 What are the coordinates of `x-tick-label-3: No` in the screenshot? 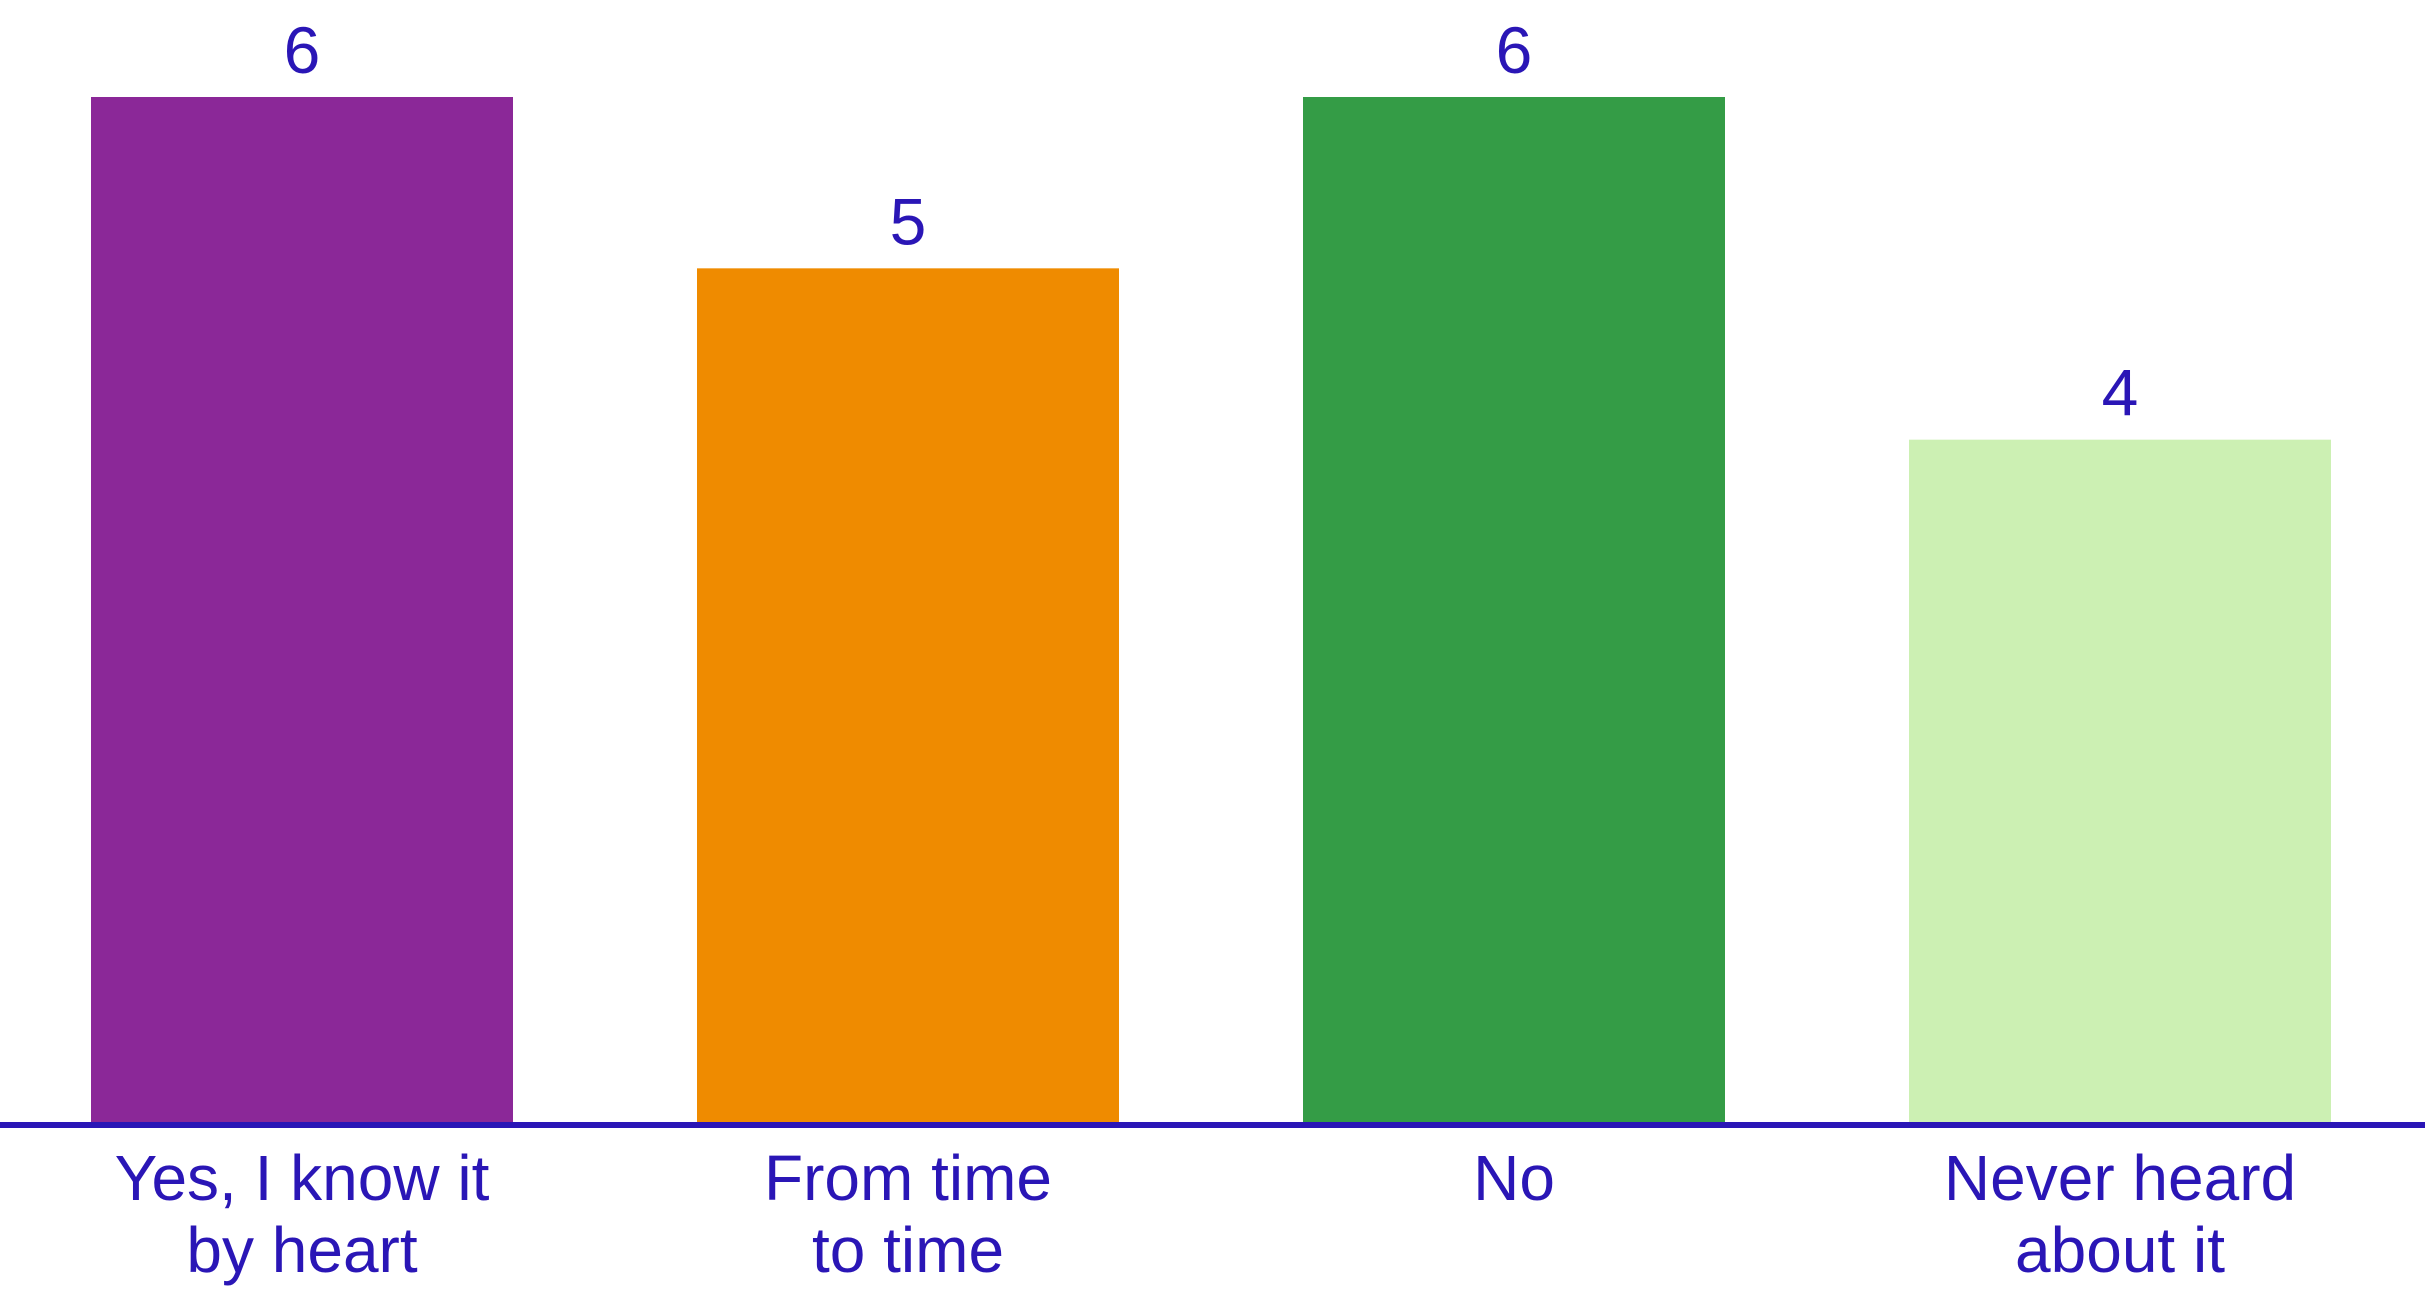 It's located at (1514, 1178).